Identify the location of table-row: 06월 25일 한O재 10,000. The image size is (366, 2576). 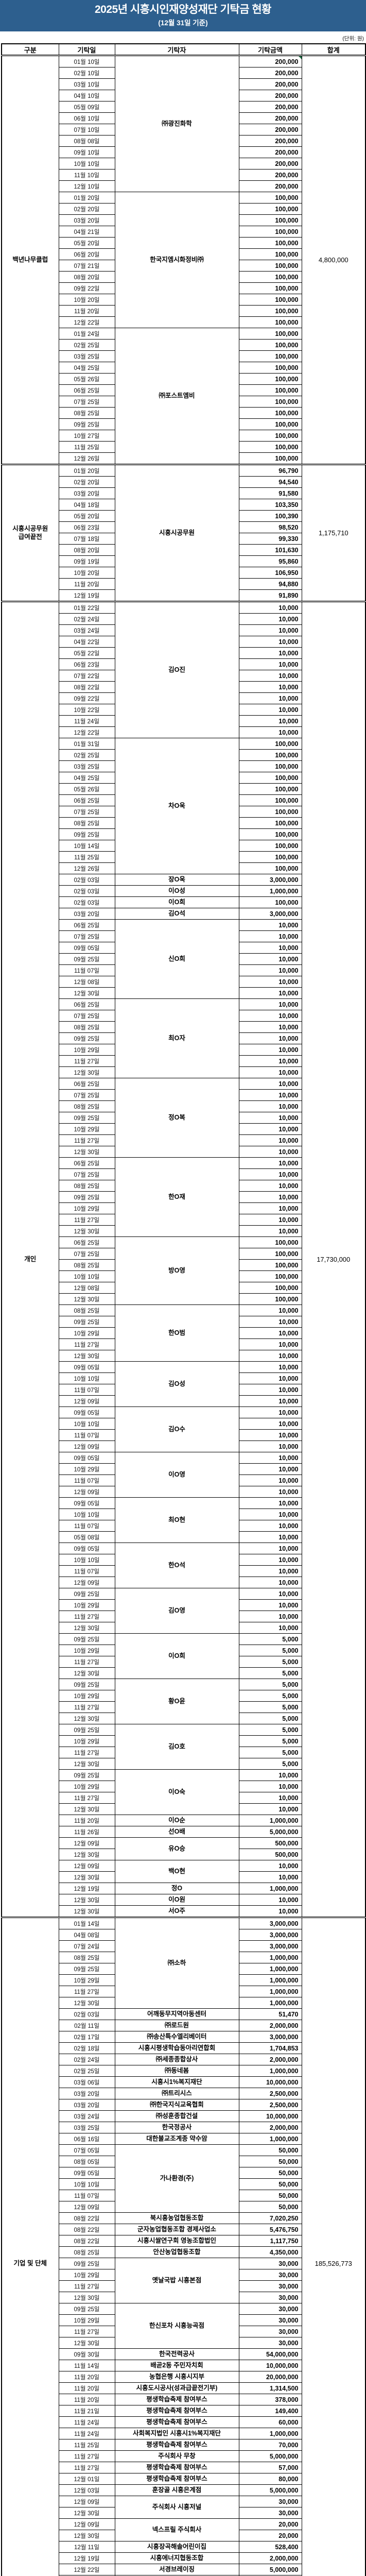
(183, 1197).